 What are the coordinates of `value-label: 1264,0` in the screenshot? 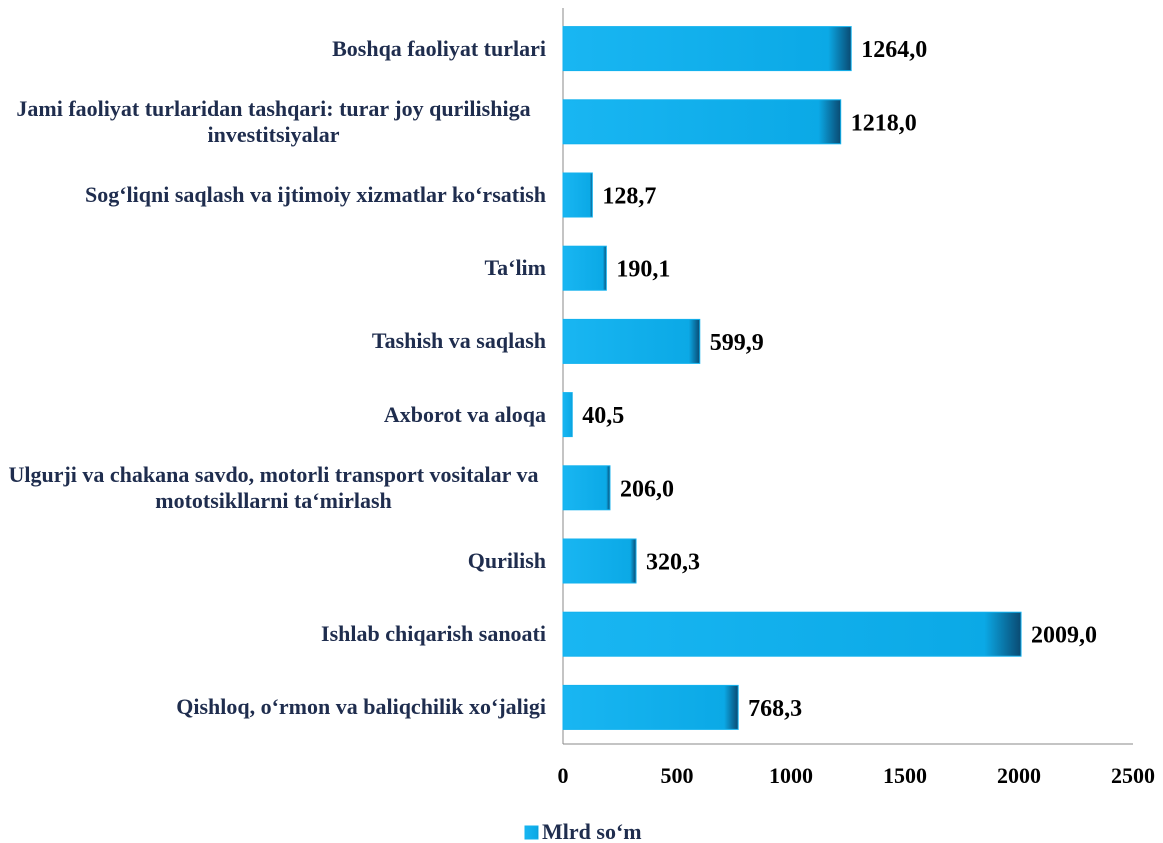 It's located at (894, 50).